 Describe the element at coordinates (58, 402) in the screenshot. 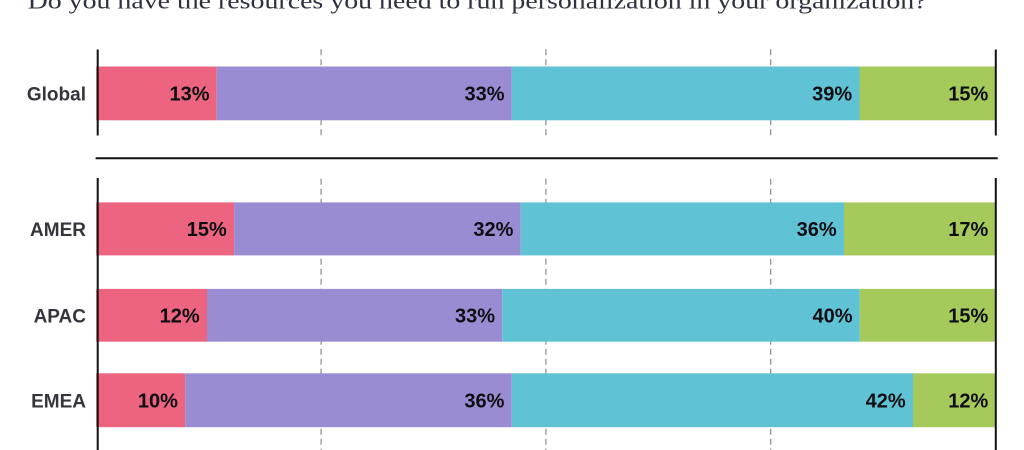

I see `svg-text: EMEA` at that location.